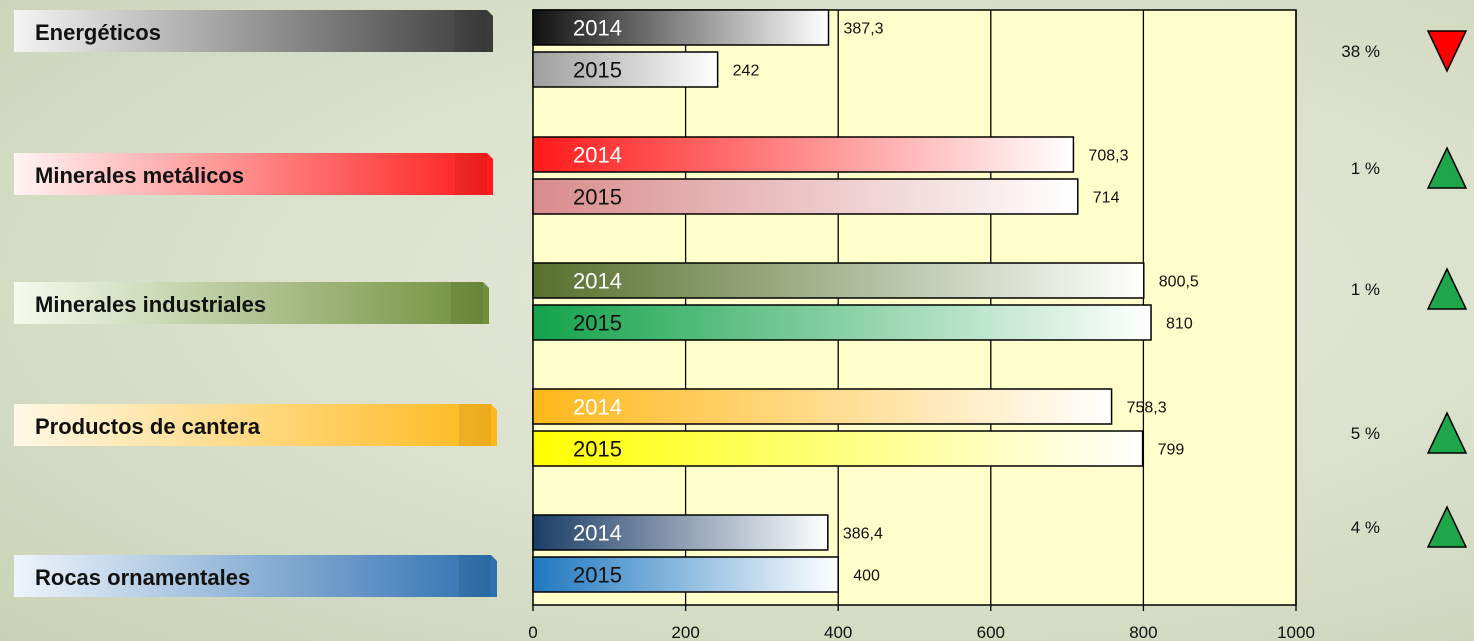  I want to click on bar-2015: 2015 242, so click(646, 69).